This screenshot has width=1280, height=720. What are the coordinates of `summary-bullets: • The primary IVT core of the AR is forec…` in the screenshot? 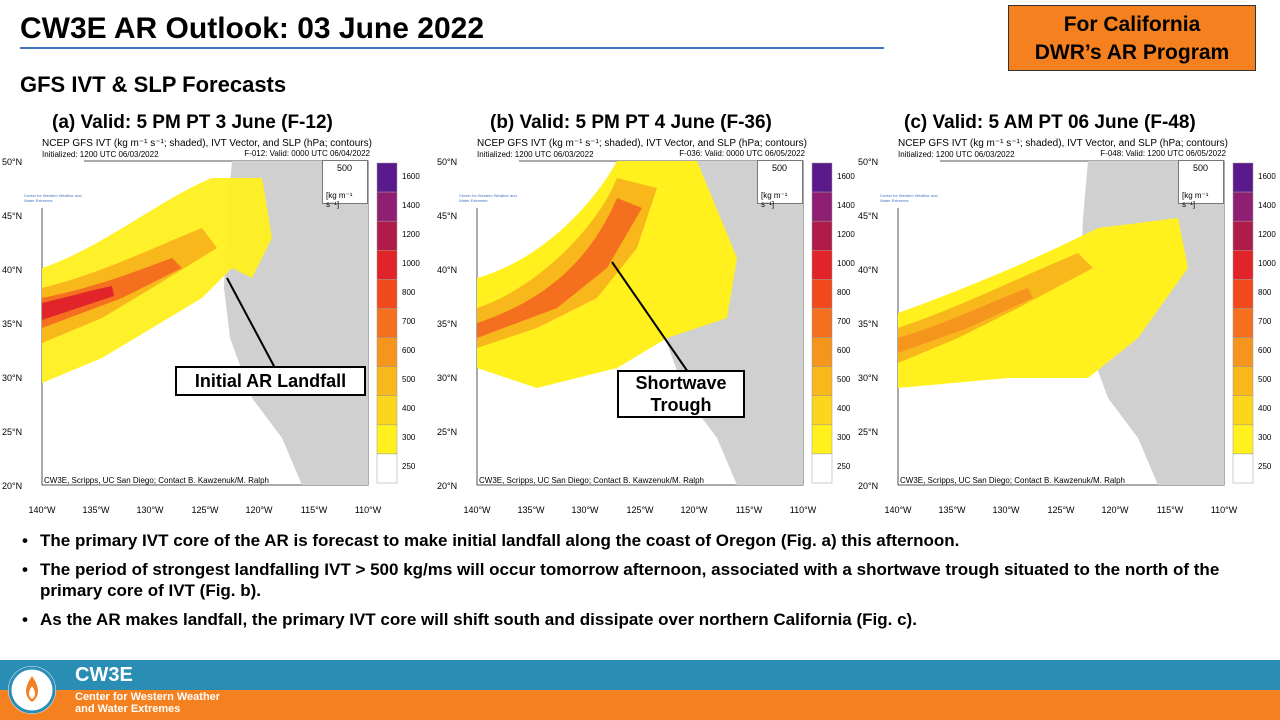 It's located at (642, 584).